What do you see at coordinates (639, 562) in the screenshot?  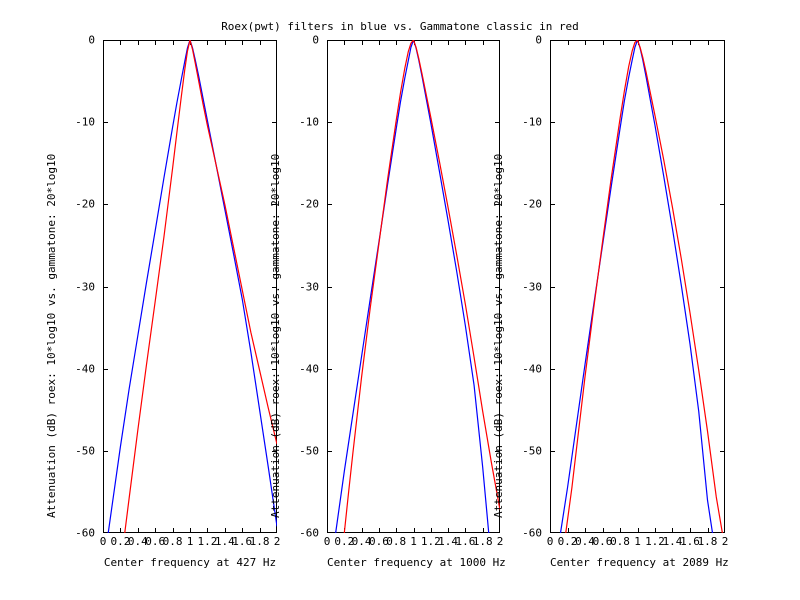 I see `x-axis-title-2089: Center frequency at 2089 Hz` at bounding box center [639, 562].